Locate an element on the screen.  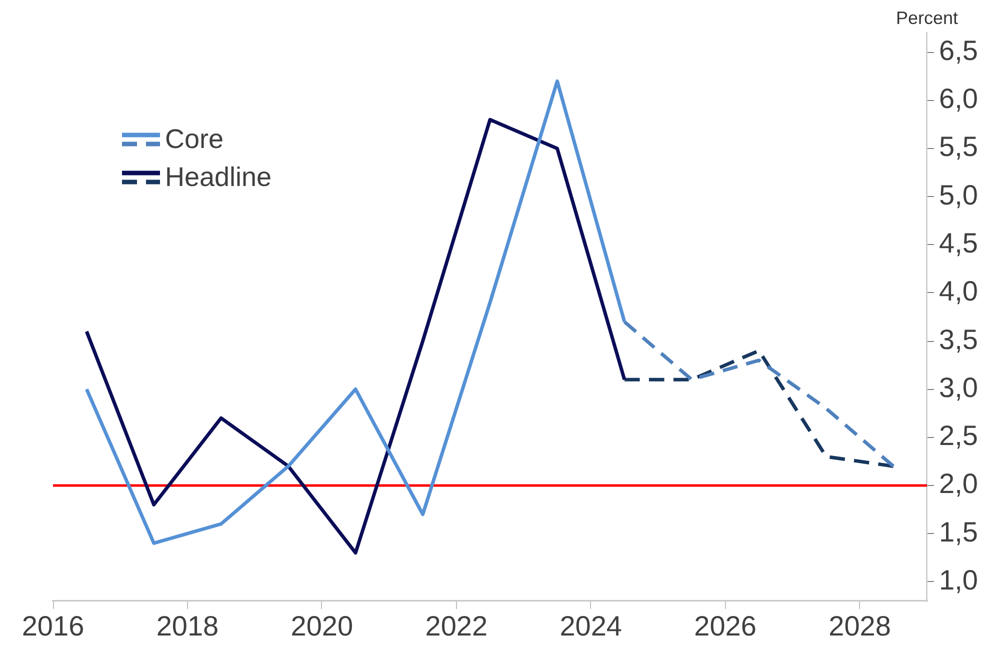
y-tick-label: 4,5 is located at coordinates (958, 243).